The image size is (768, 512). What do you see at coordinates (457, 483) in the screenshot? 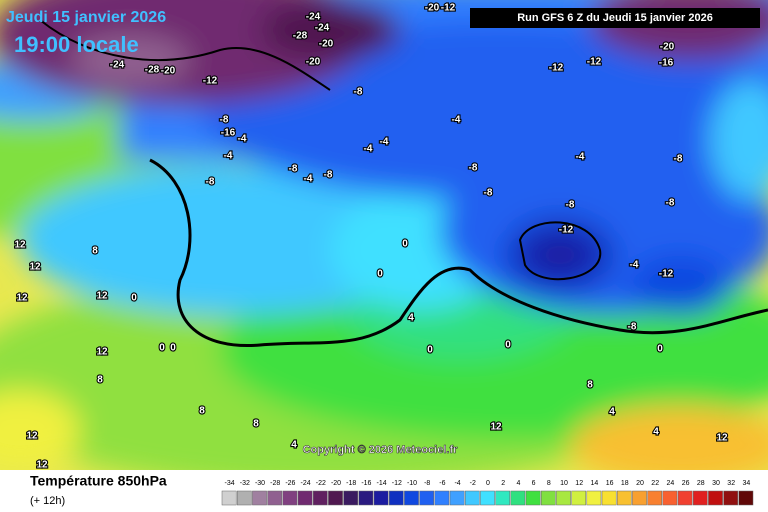
I see `scale-label: -4` at bounding box center [457, 483].